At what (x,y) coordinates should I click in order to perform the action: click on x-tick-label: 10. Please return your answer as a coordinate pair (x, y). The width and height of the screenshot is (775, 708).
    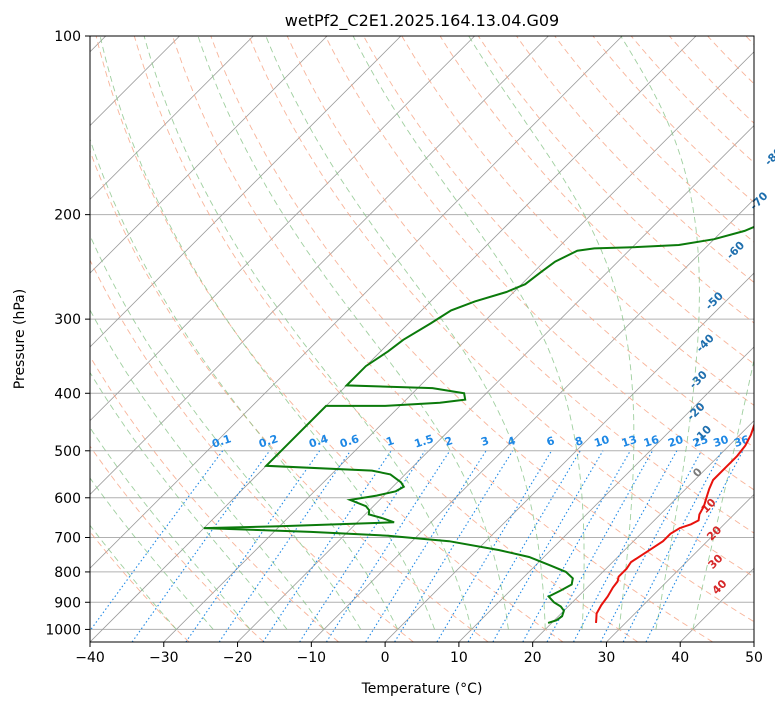
    Looking at the image, I should click on (459, 658).